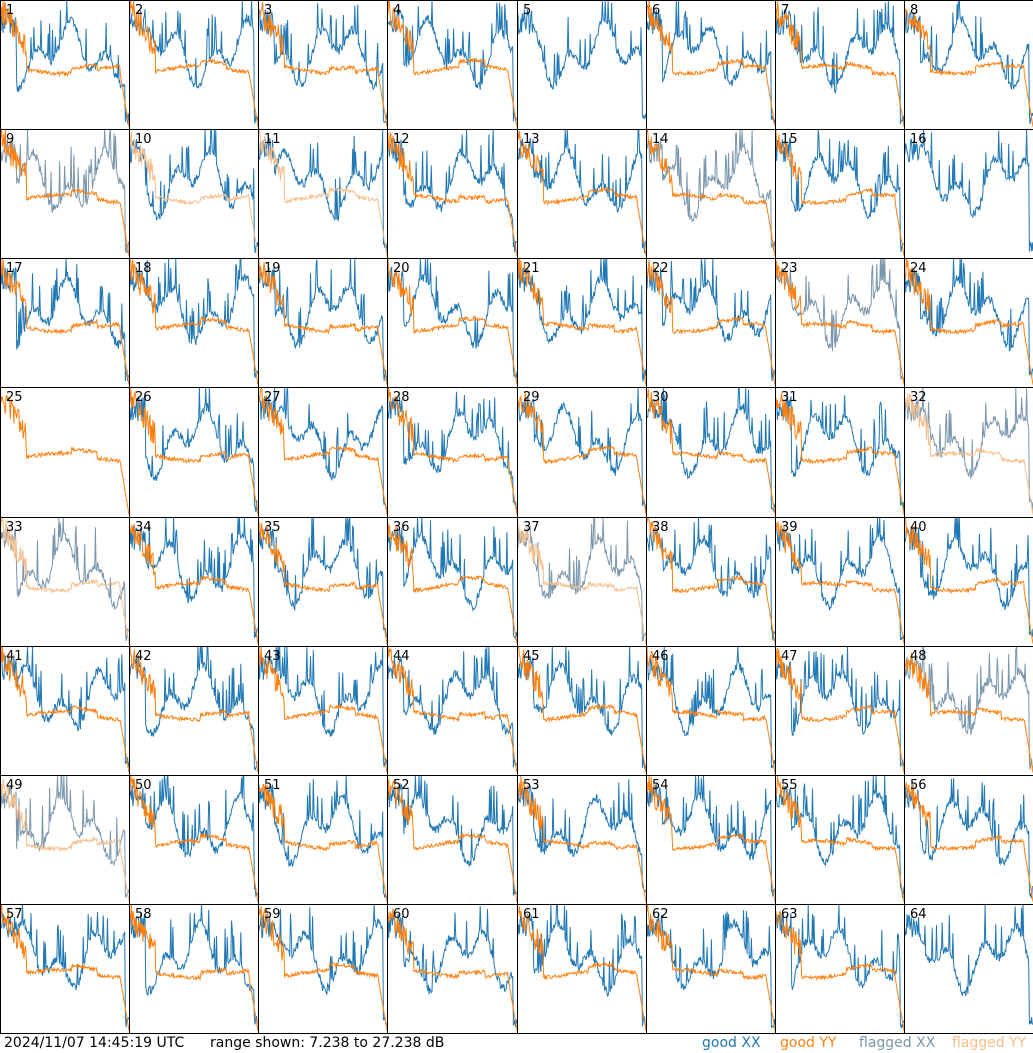 Image resolution: width=1033 pixels, height=1053 pixels. Describe the element at coordinates (789, 656) in the screenshot. I see `panel-label: 47` at that location.